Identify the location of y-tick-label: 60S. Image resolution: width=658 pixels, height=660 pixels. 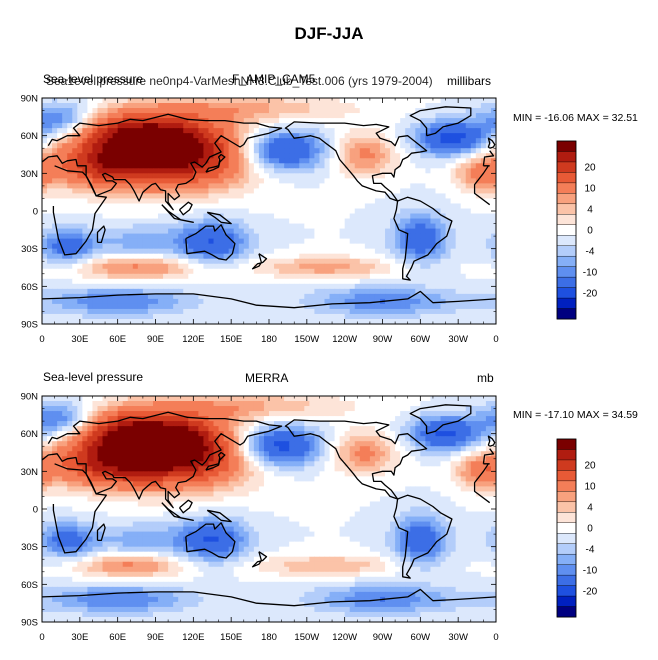
(29, 287).